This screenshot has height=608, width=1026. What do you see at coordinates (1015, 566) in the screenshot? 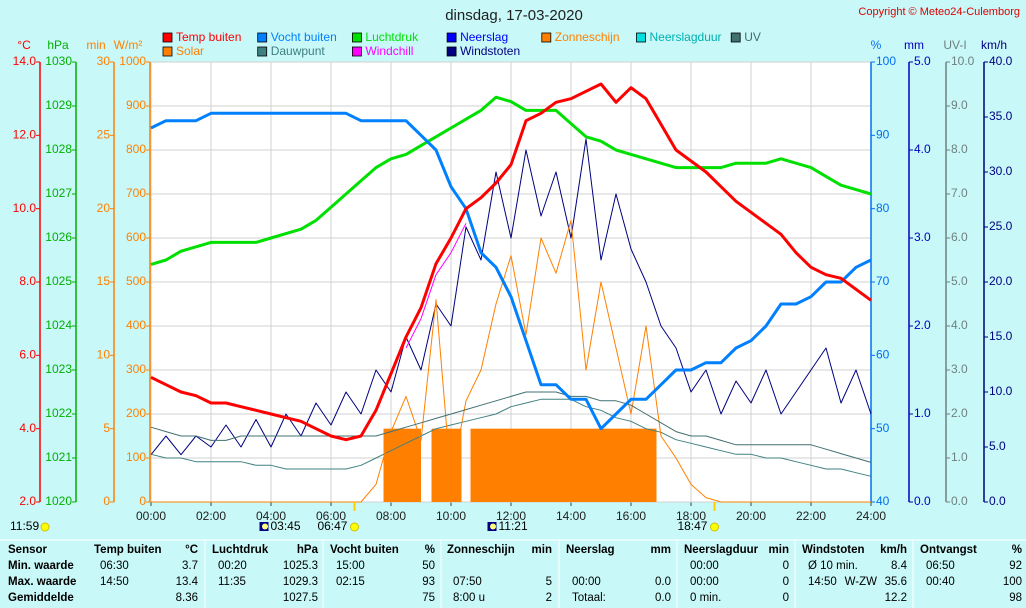
I see `table-cell: 92` at bounding box center [1015, 566].